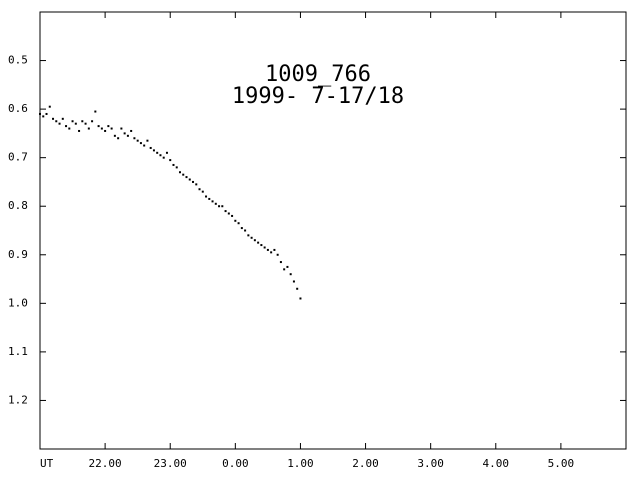 The width and height of the screenshot is (638, 477). What do you see at coordinates (561, 463) in the screenshot?
I see `x-tick-label: 5.00` at bounding box center [561, 463].